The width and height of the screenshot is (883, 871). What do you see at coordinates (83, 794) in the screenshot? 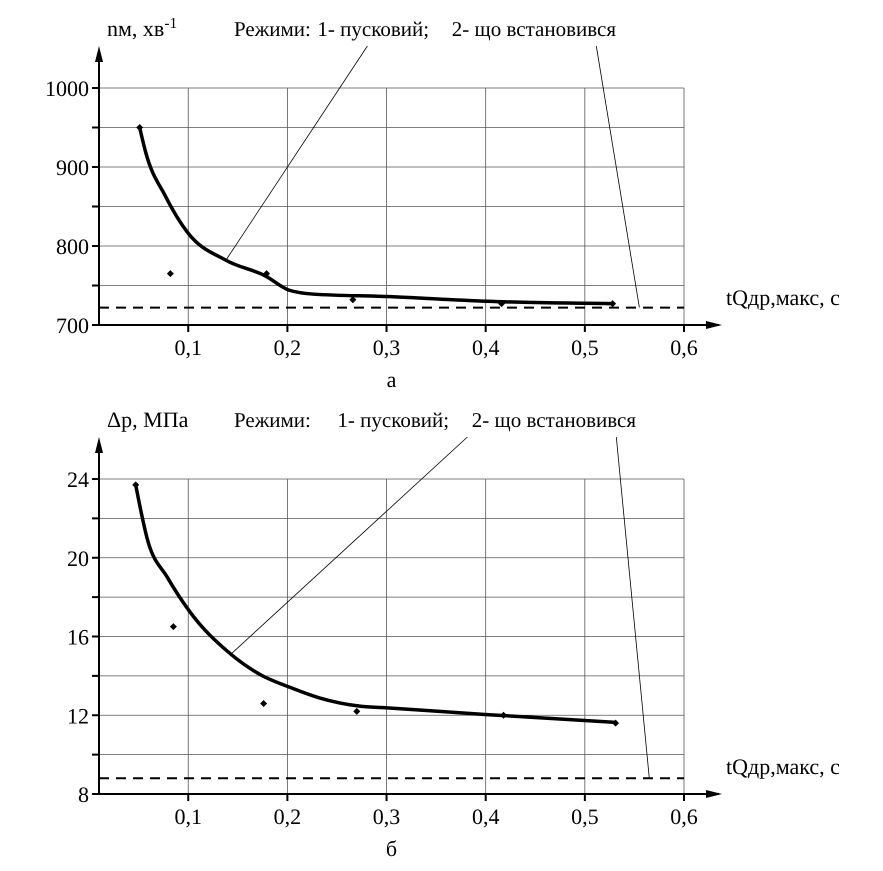
I see `y-tick-label: 8` at bounding box center [83, 794].